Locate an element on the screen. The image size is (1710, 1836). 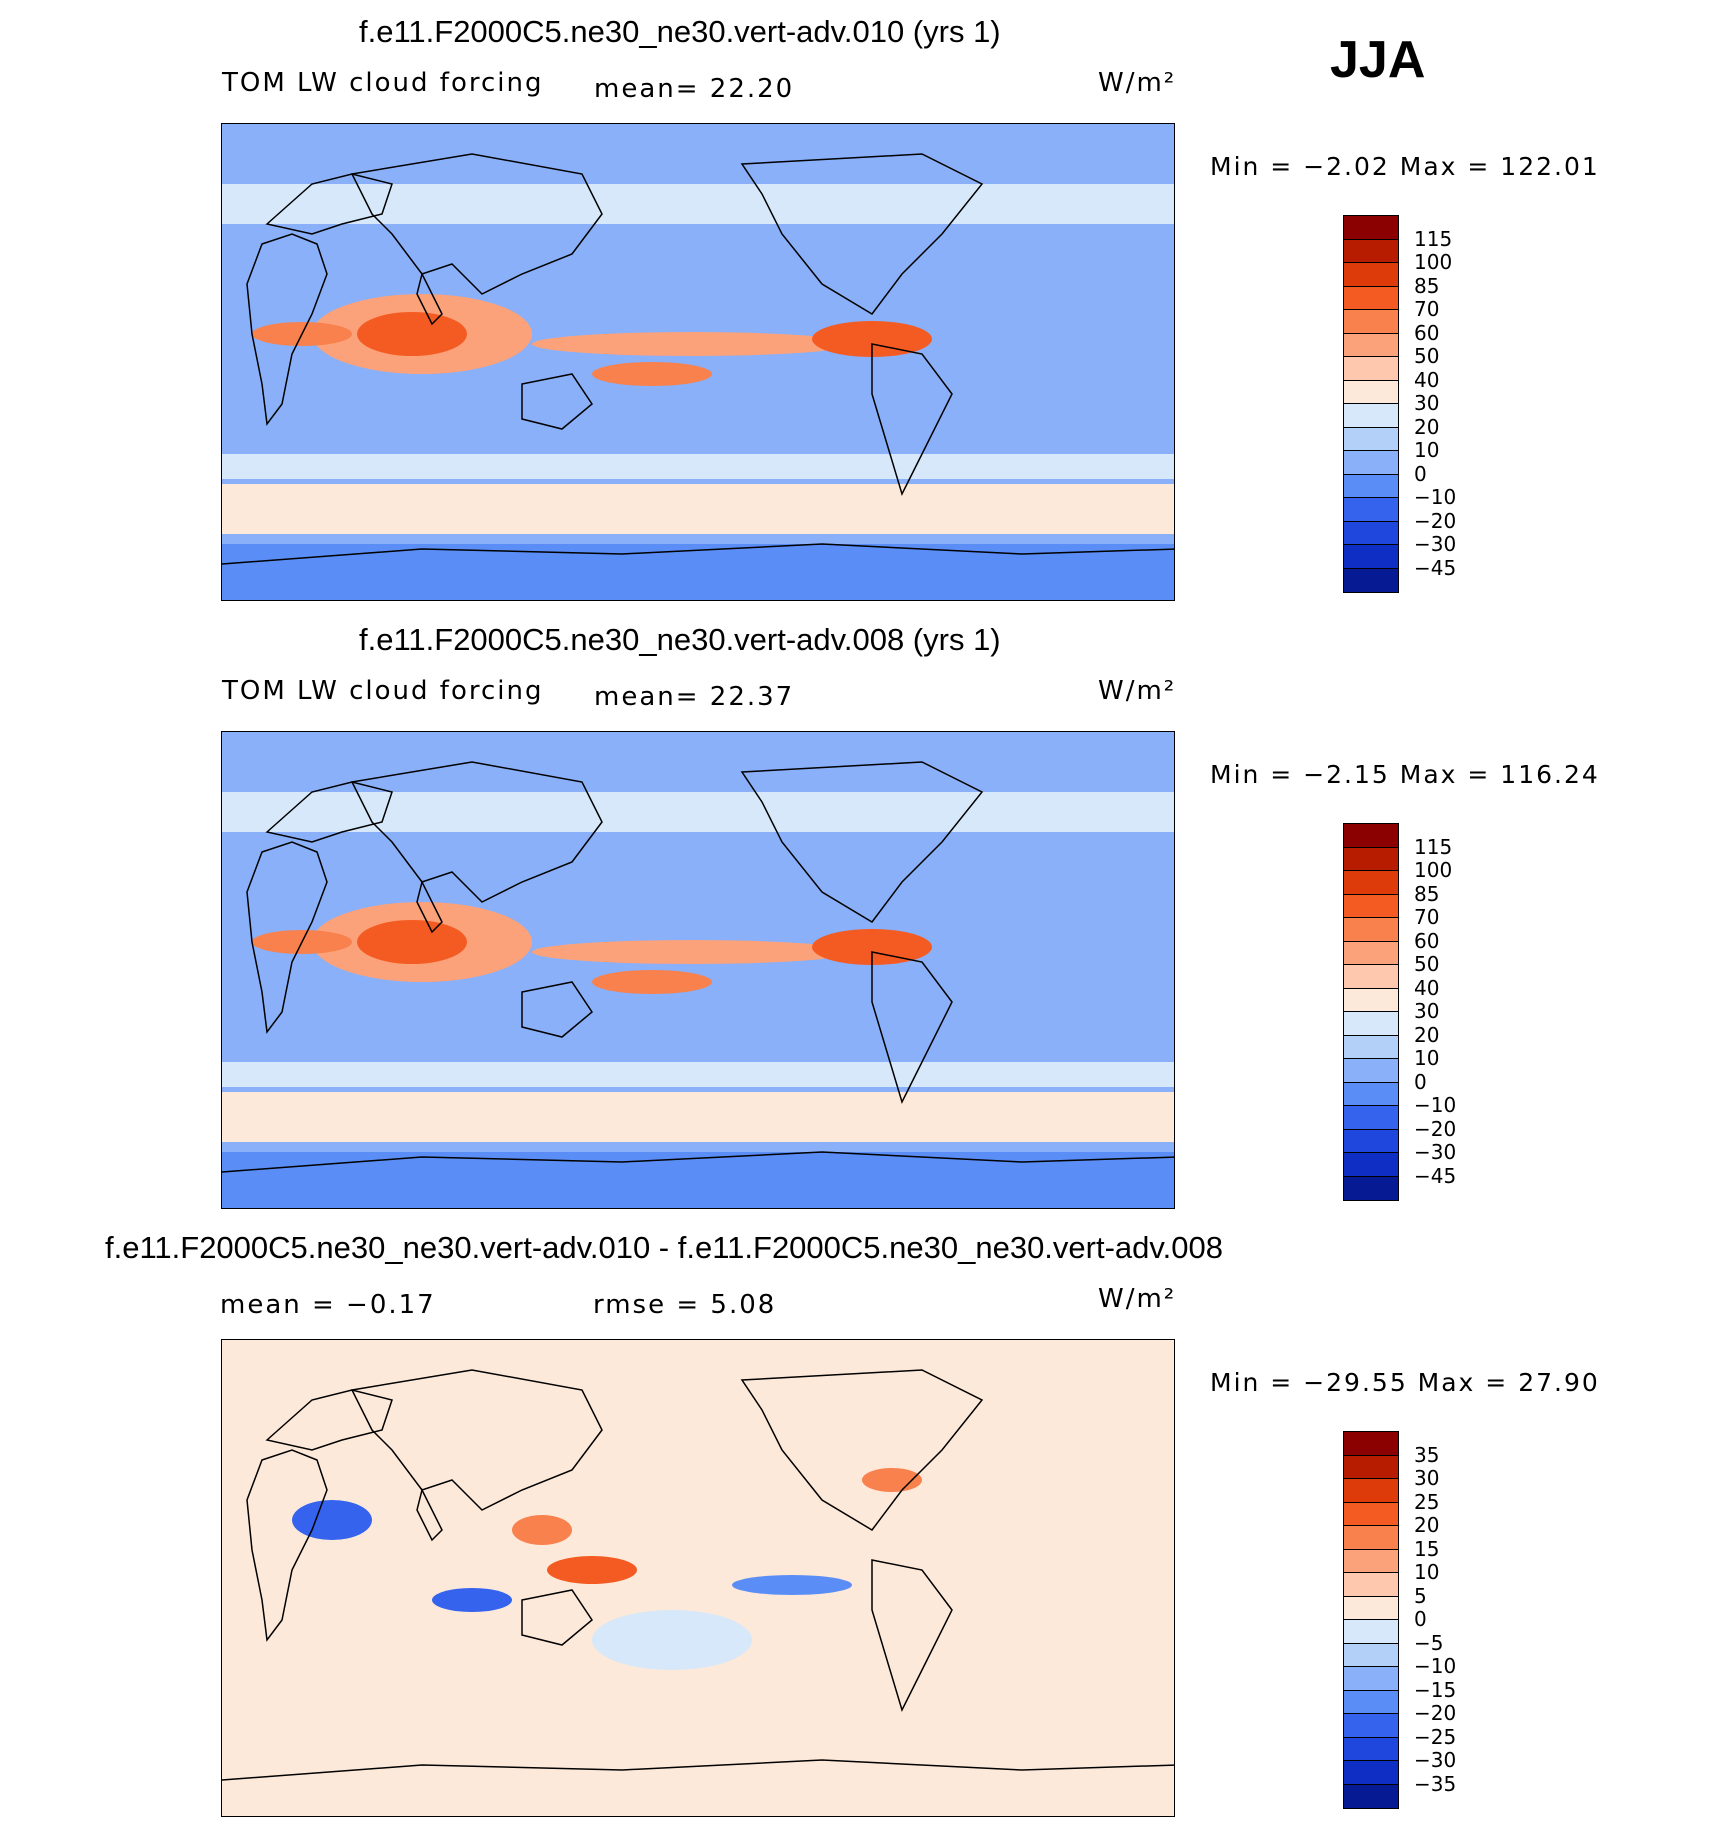
colorbar-tick-label: 60 is located at coordinates (1427, 940).